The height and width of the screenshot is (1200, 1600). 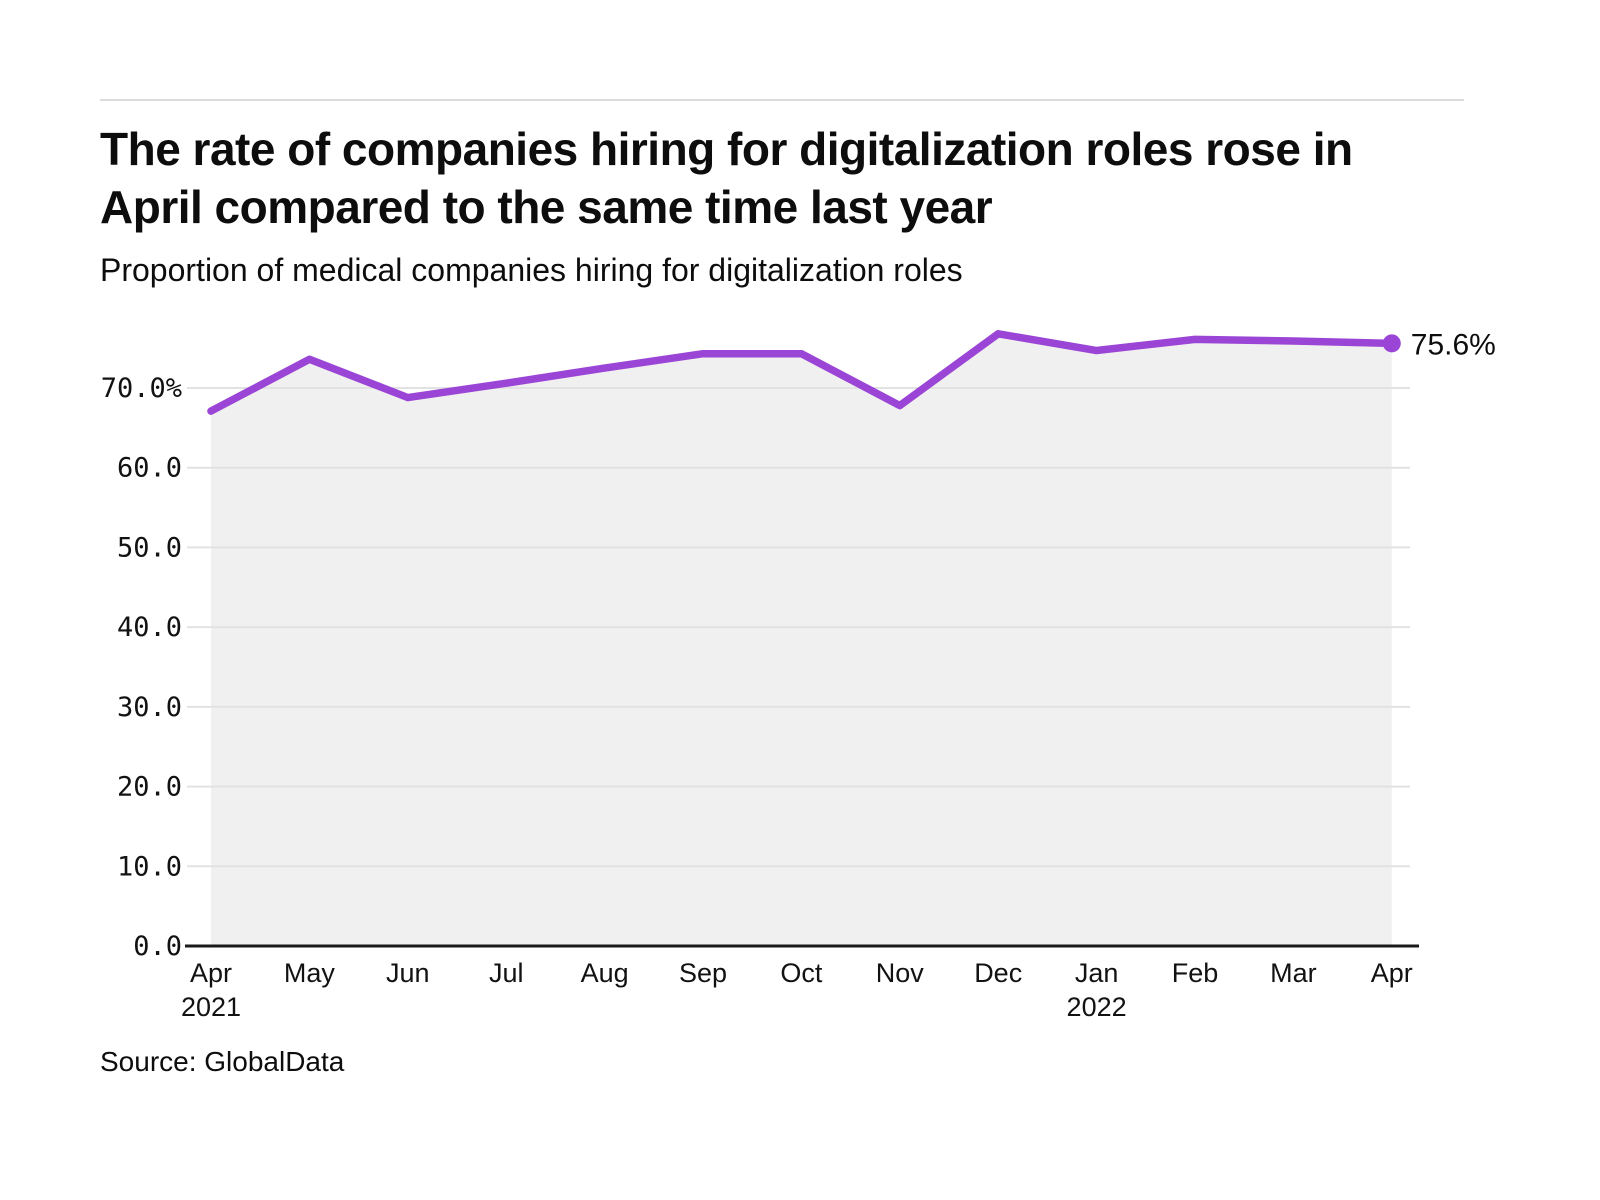 What do you see at coordinates (408, 973) in the screenshot?
I see `x-tick-label: Jun` at bounding box center [408, 973].